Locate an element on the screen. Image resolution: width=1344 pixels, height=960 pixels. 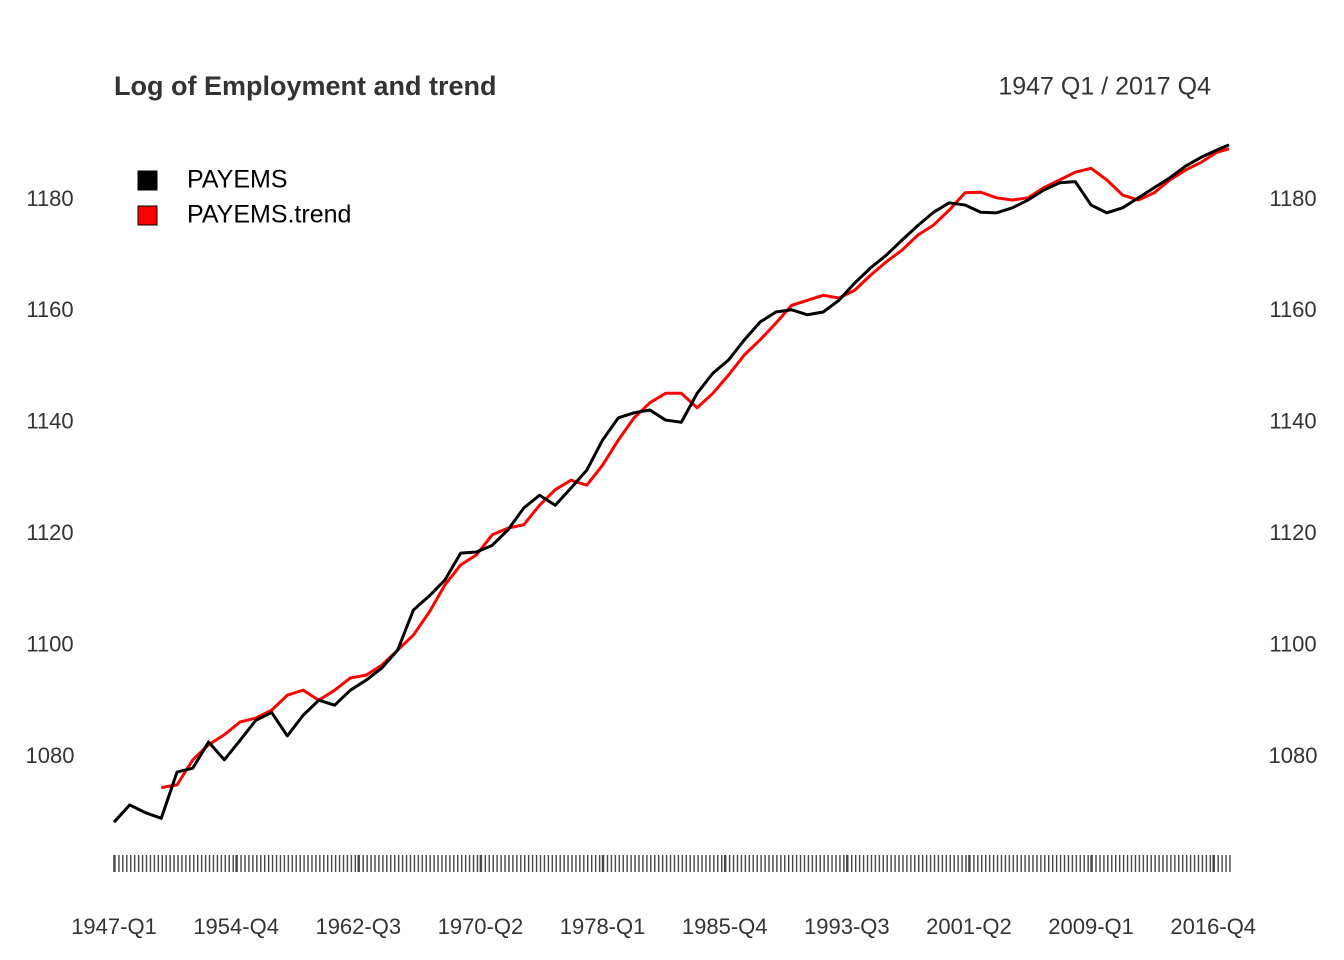
y2-tick-label: 1100 is located at coordinates (1292, 643).